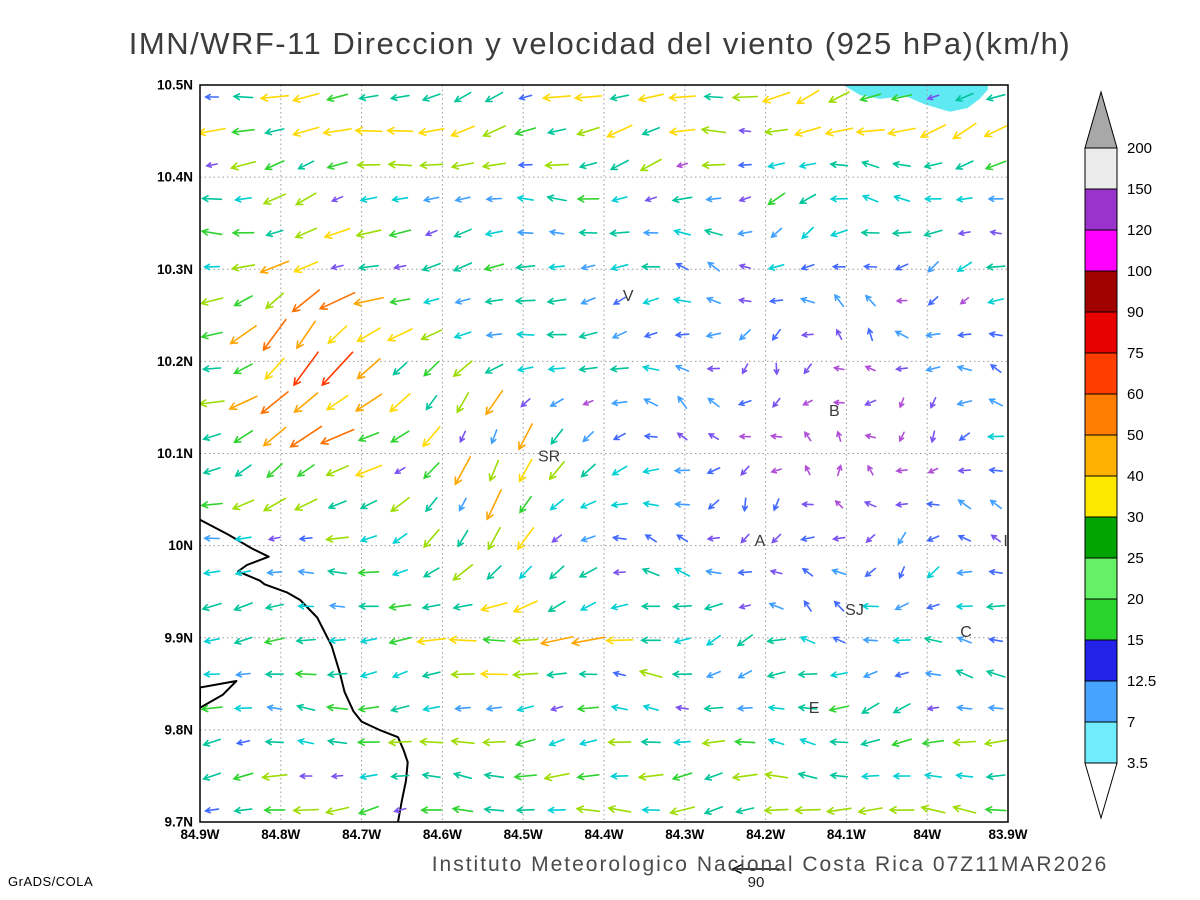  What do you see at coordinates (1141, 681) in the screenshot?
I see `svg-text: 12.5` at bounding box center [1141, 681].